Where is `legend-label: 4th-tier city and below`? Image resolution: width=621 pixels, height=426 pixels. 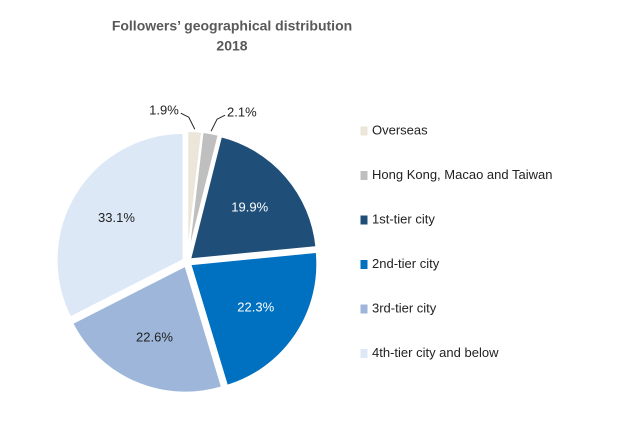 legend-label: 4th-tier city and below is located at coordinates (435, 352).